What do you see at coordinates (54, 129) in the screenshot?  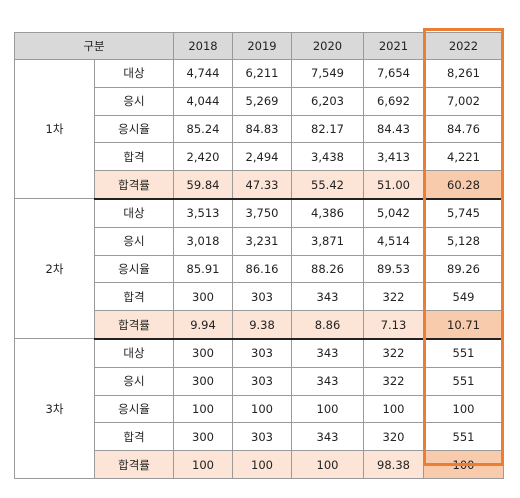 I see `group-label: 1차` at bounding box center [54, 129].